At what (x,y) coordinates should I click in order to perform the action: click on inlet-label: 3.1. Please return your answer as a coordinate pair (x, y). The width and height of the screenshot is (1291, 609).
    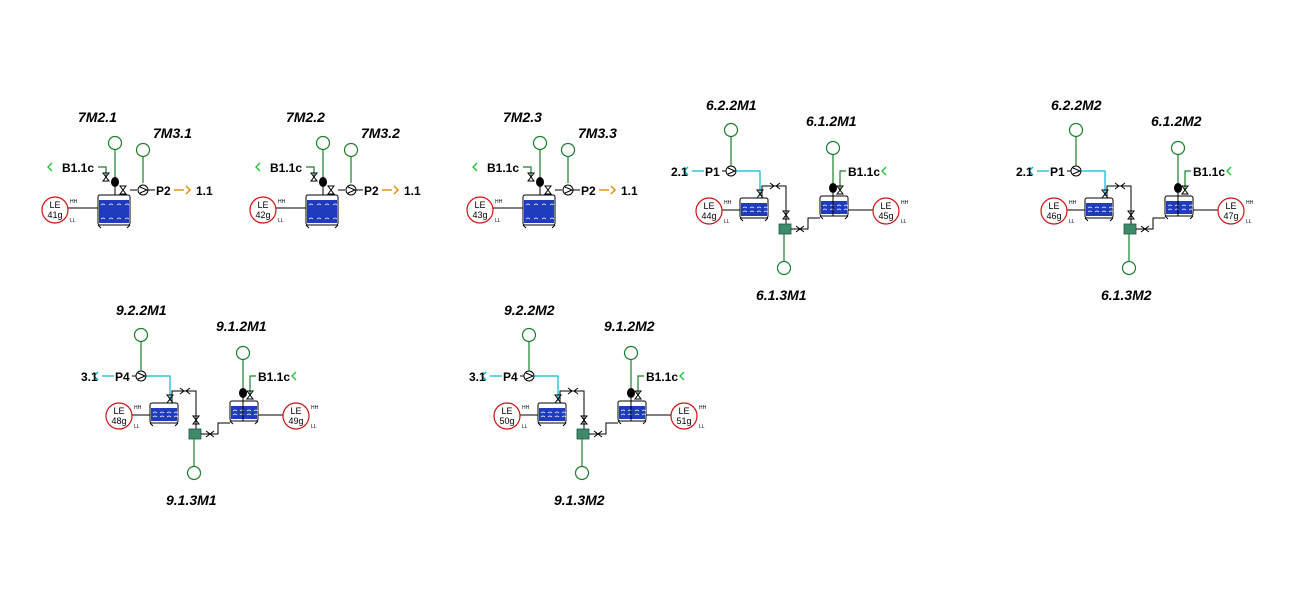
    Looking at the image, I should click on (89, 377).